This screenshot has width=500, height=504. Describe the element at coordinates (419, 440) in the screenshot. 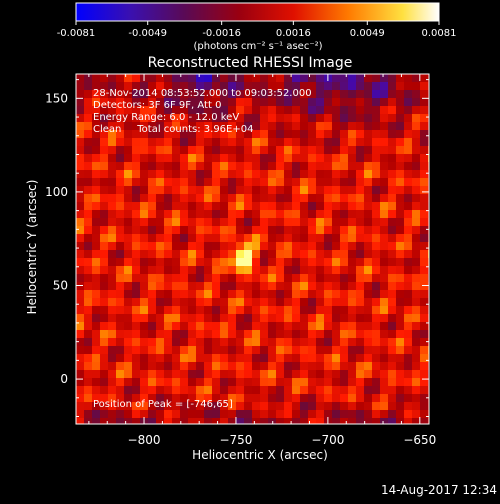

I see `x-tick-label: −650` at that location.